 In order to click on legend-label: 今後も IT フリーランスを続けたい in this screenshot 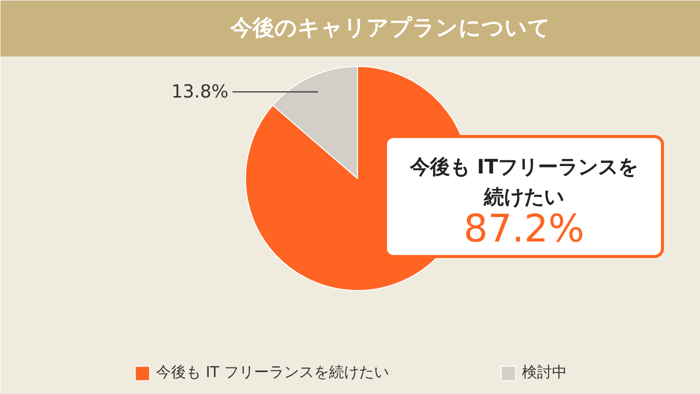, I will do `click(273, 372)`.